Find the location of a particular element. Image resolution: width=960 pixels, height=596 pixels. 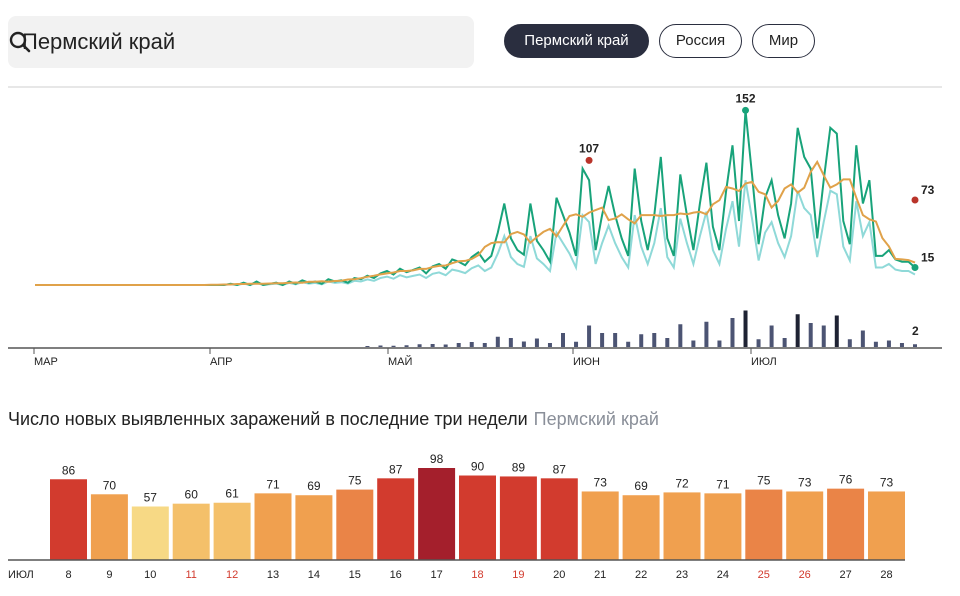

tab-russia: Россия is located at coordinates (700, 41).